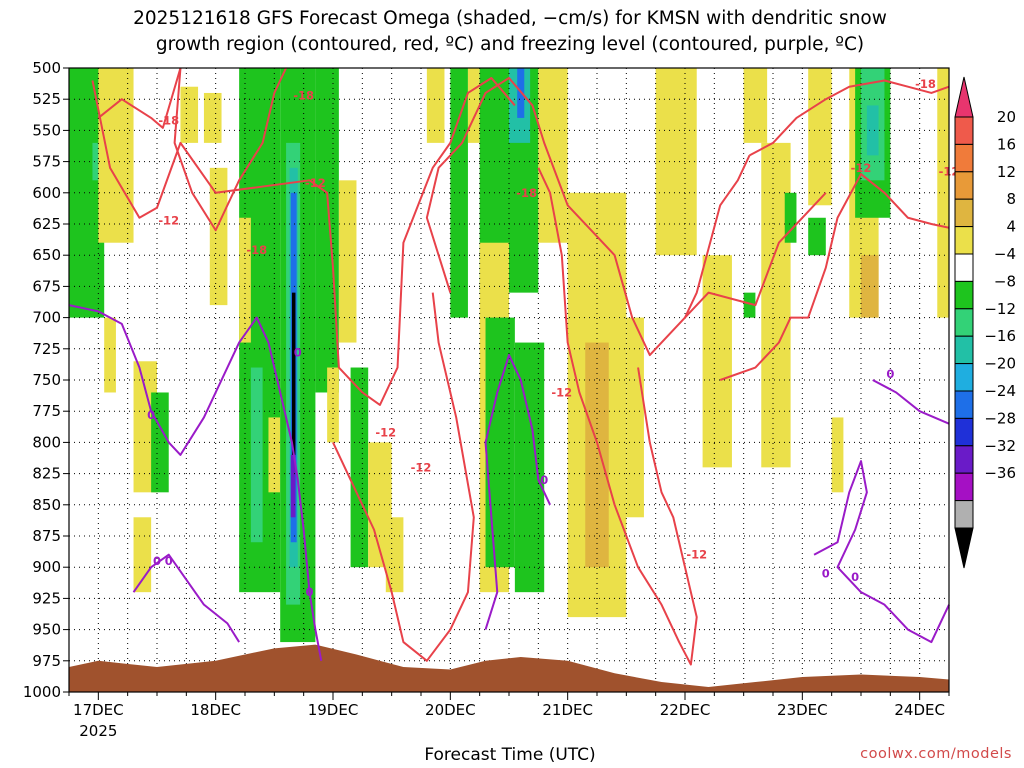  Describe the element at coordinates (561, 392) in the screenshot. I see `dgz-contour-label-7-0: -12` at that location.